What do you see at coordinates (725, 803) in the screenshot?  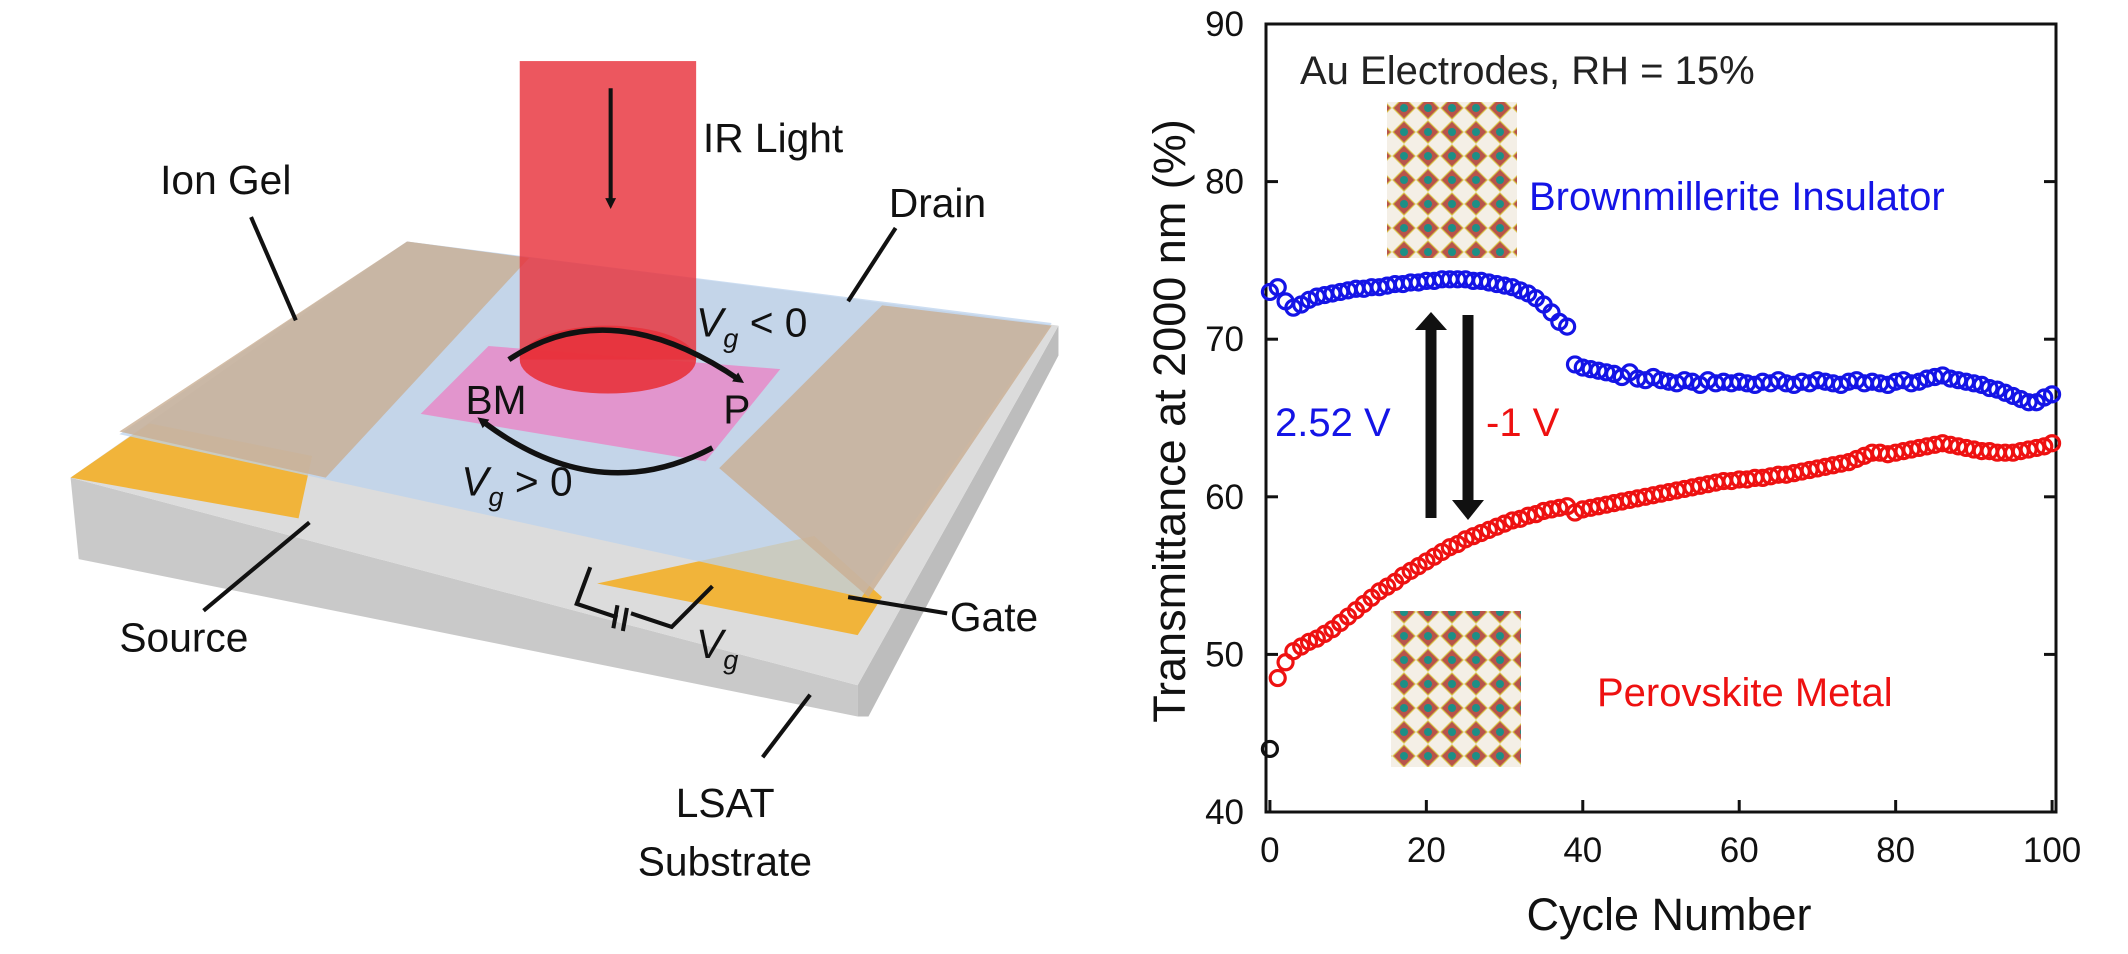 I see `label: LSAT` at bounding box center [725, 803].